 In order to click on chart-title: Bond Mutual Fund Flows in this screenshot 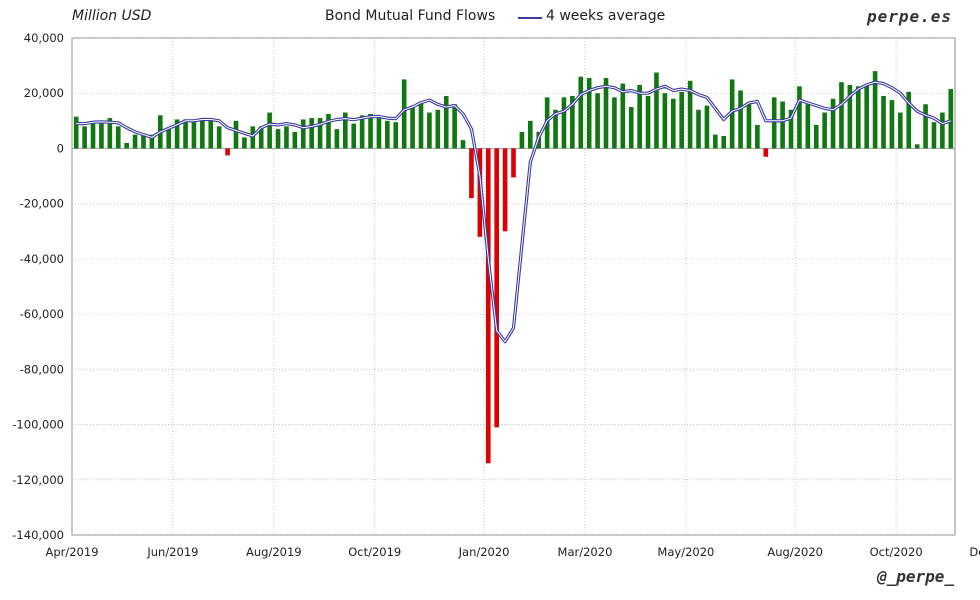, I will do `click(410, 16)`.